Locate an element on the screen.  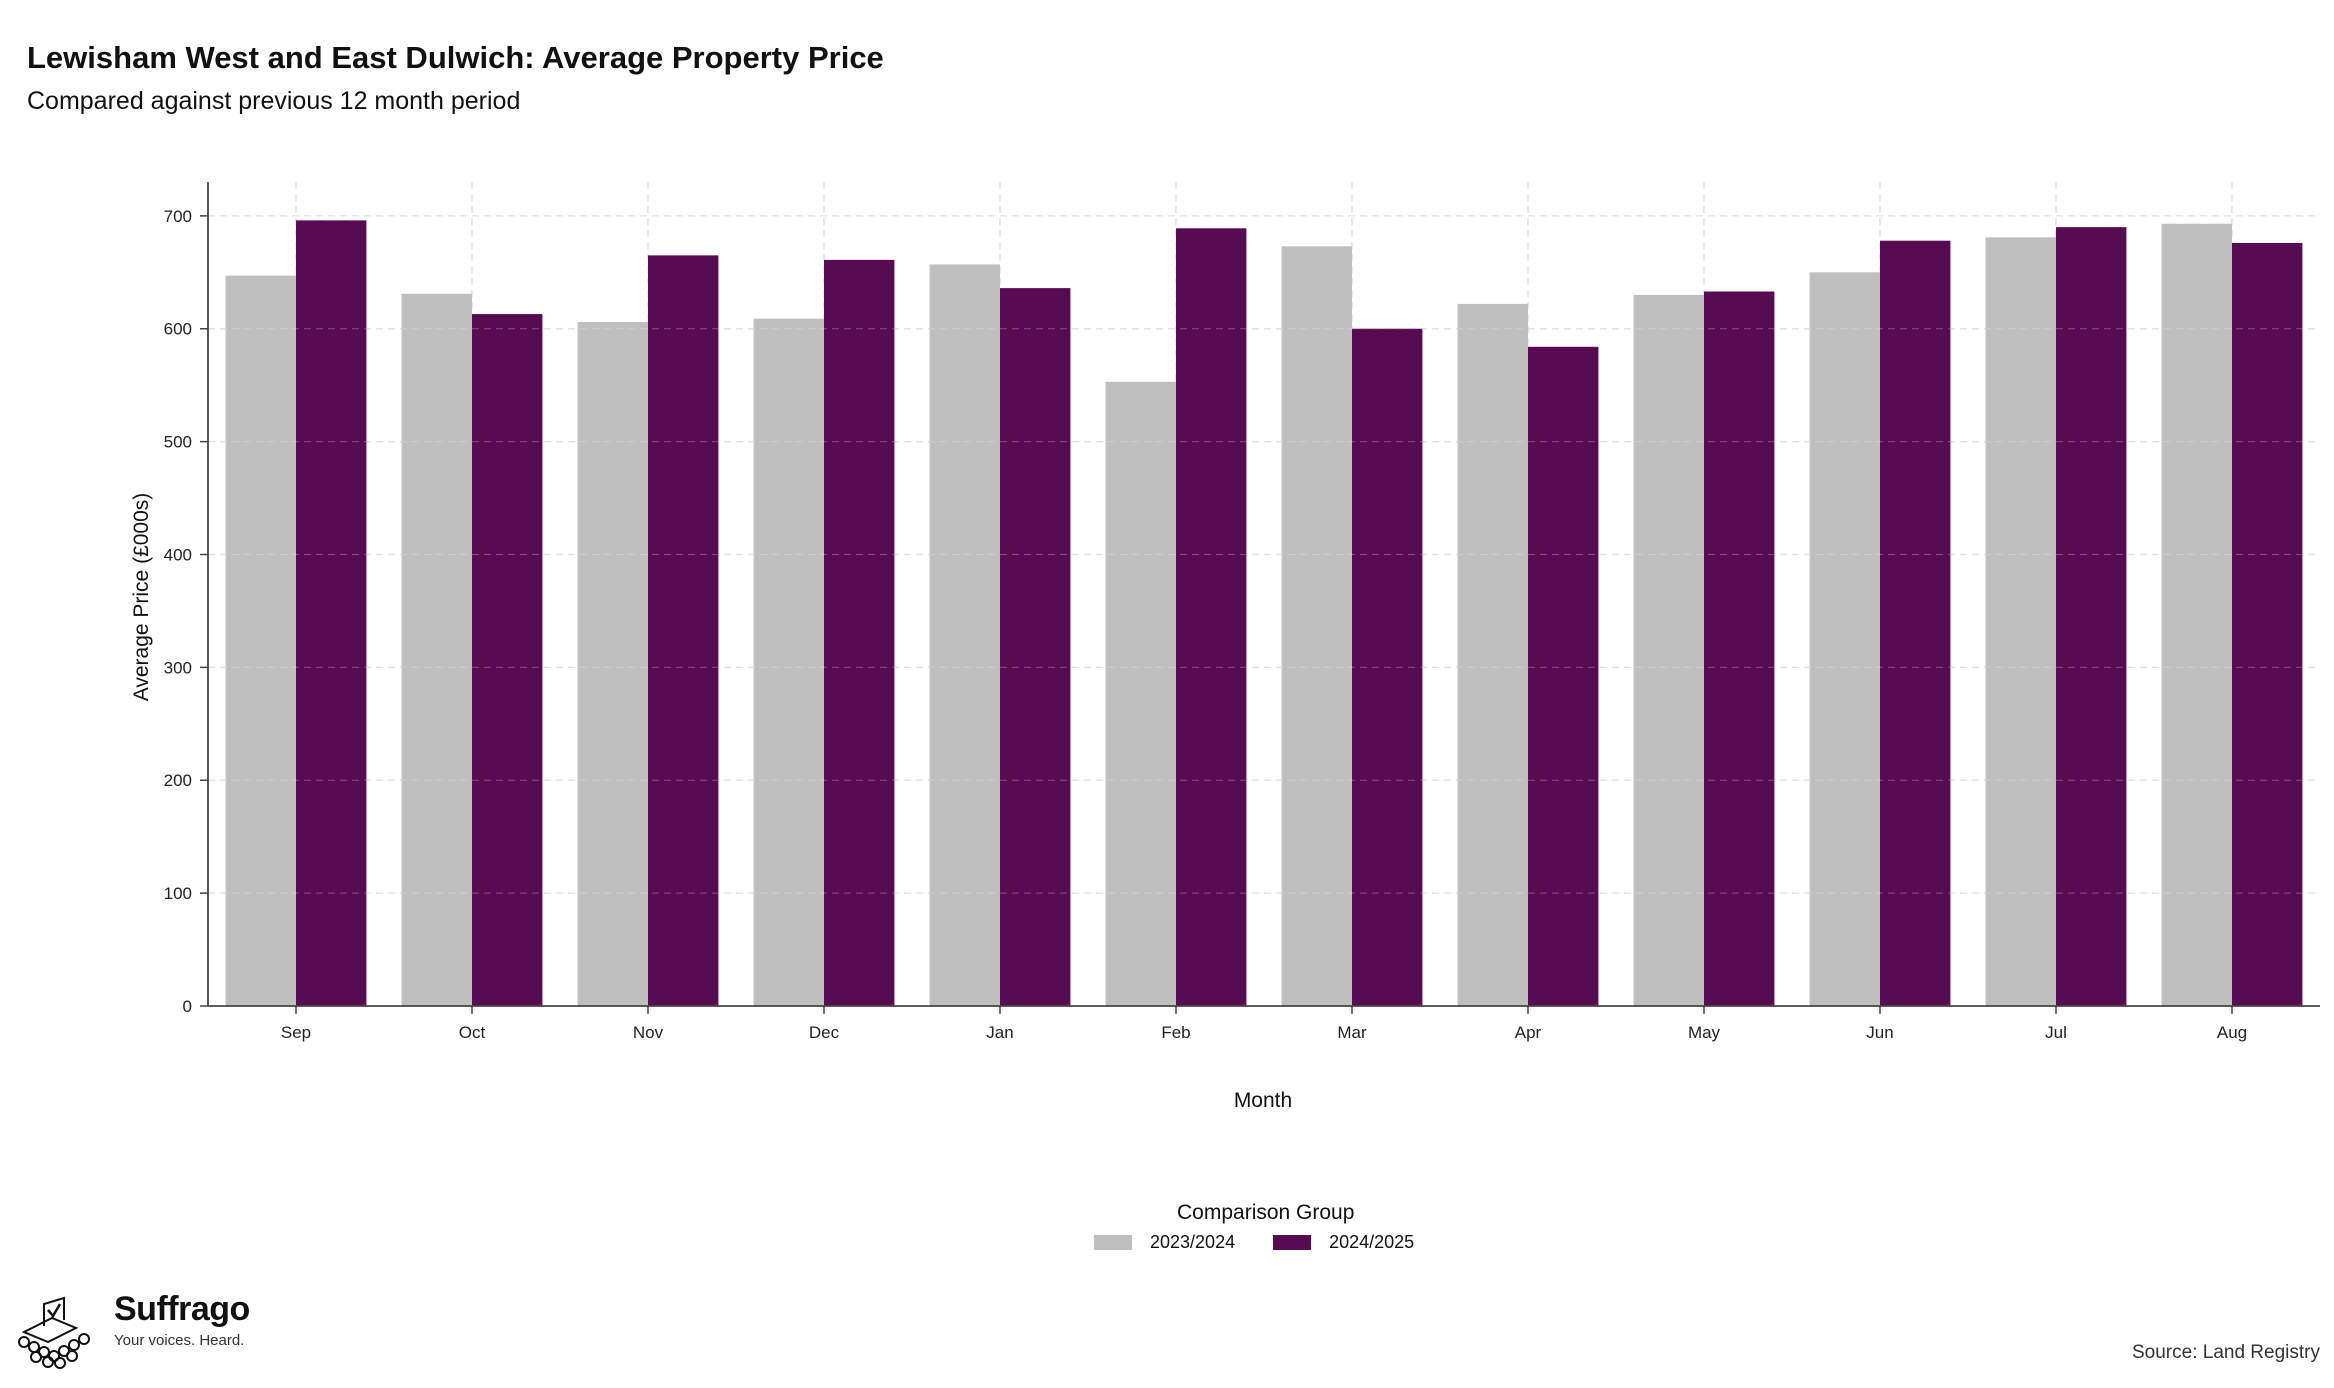
y-tick-label: 500 is located at coordinates (178, 442).